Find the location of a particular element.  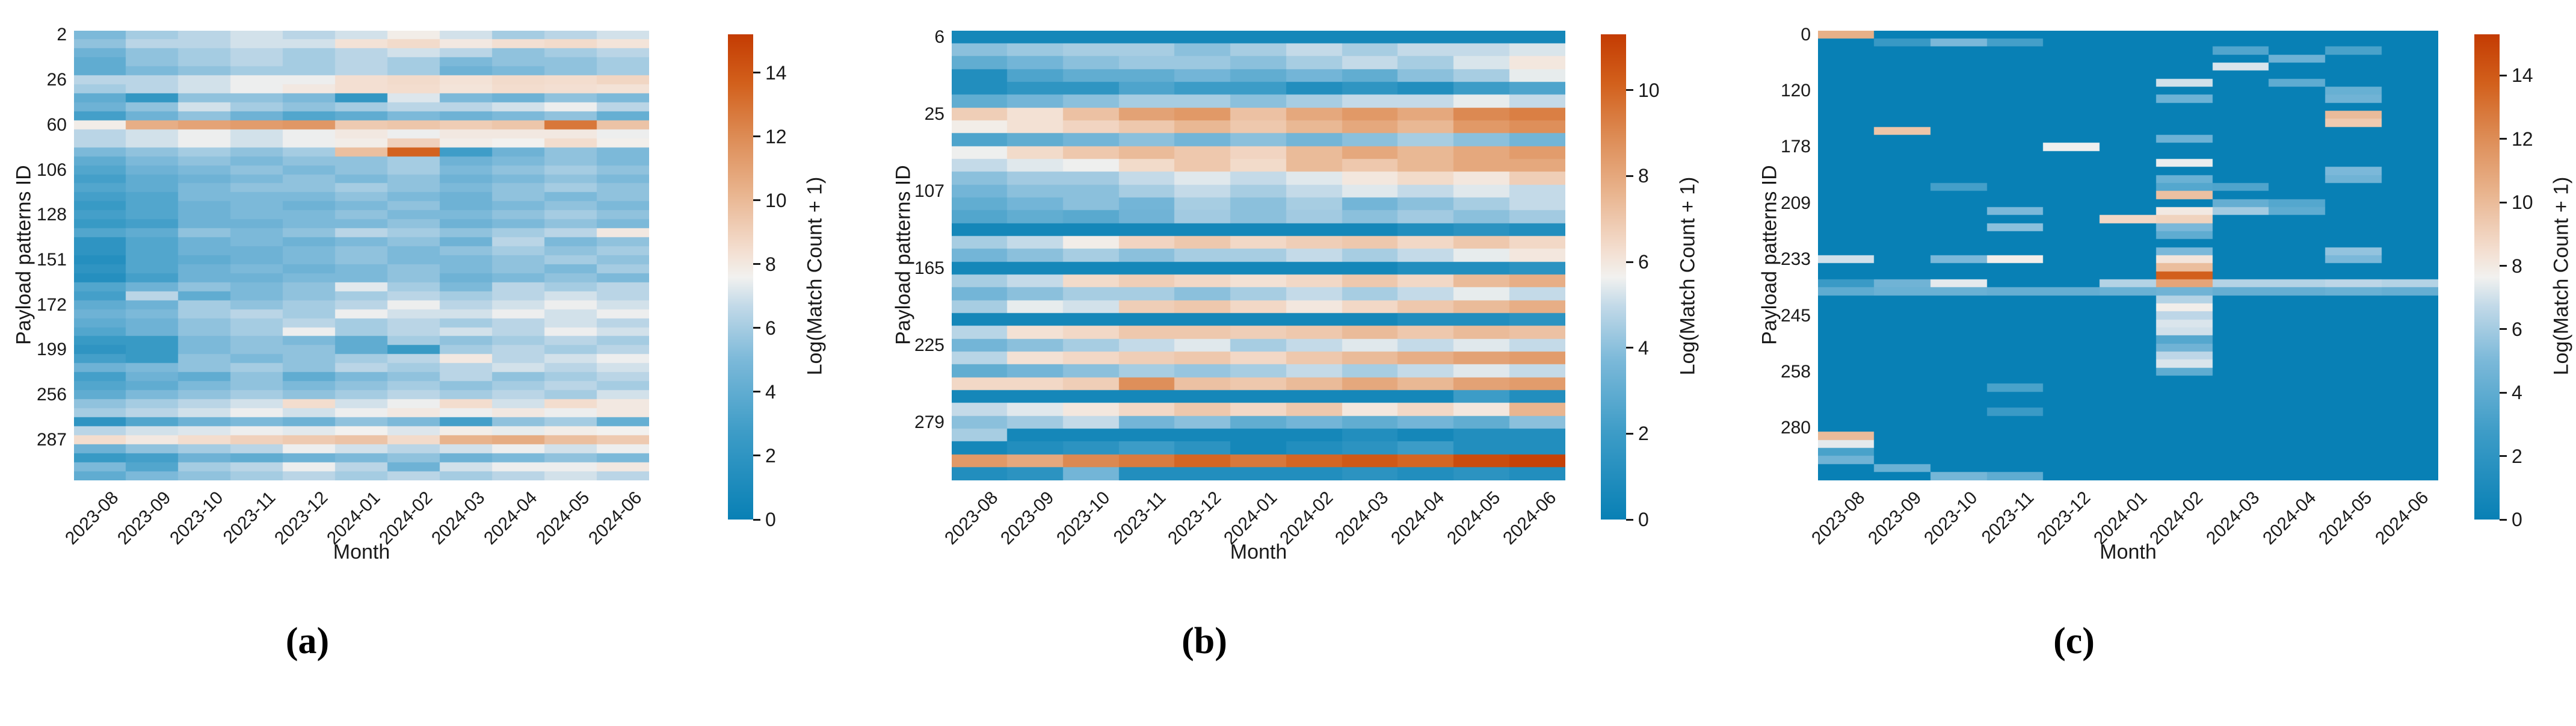

colorbar-tick-label-c: 10 is located at coordinates (2522, 203).